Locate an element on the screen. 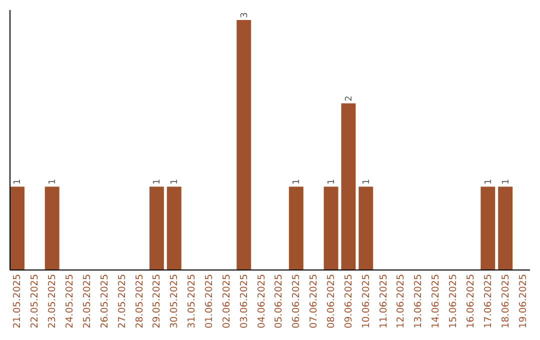 The width and height of the screenshot is (540, 340). x-tick-label: 07.06.2025 is located at coordinates (314, 301).